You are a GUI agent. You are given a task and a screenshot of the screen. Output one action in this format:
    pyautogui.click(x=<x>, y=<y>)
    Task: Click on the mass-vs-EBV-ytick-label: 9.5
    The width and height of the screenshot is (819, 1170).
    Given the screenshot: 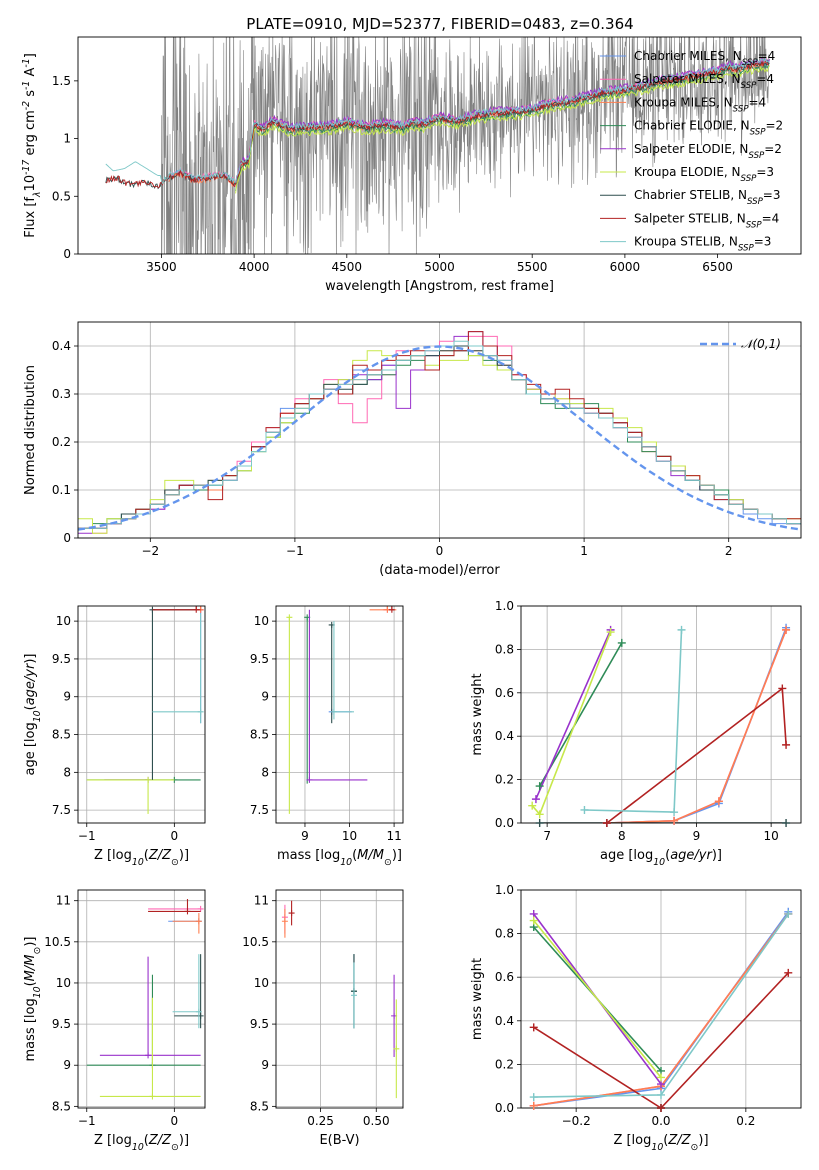 What is the action you would take?
    pyautogui.click(x=259, y=1024)
    